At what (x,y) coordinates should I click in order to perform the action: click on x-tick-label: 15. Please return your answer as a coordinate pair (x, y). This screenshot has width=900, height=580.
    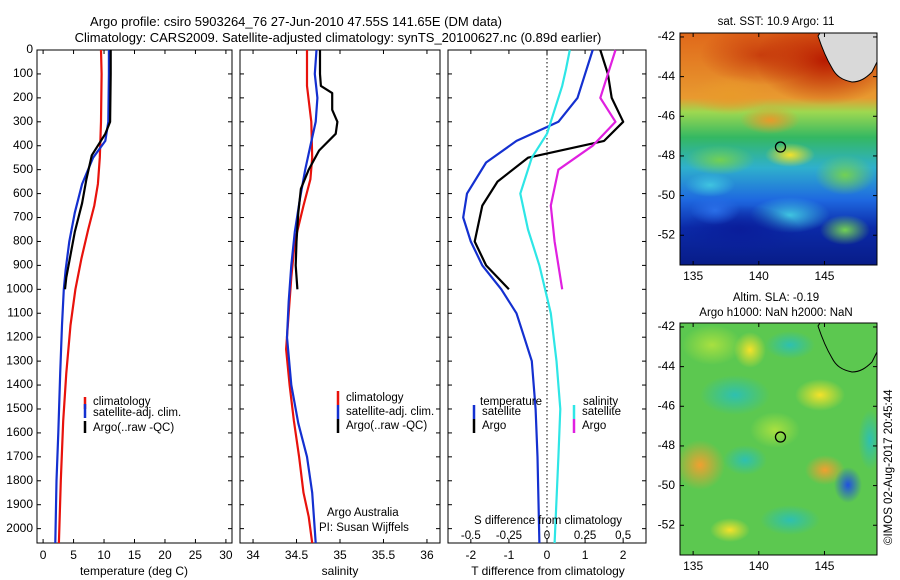
    Looking at the image, I should click on (135, 555).